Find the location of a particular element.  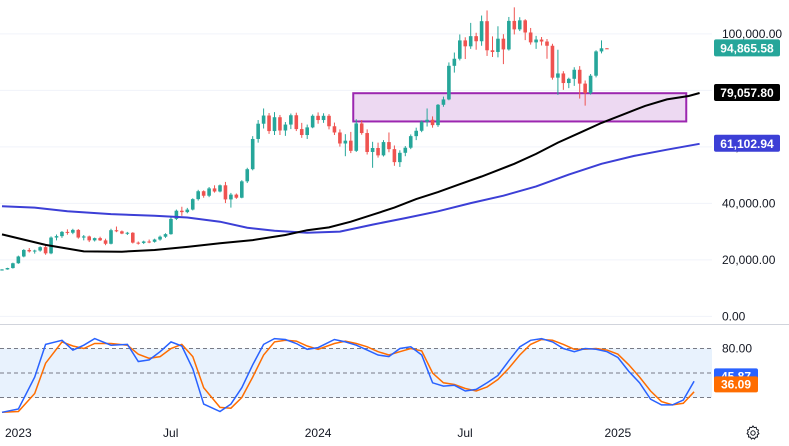

oscillator-axis: 80.00 is located at coordinates (737, 348).